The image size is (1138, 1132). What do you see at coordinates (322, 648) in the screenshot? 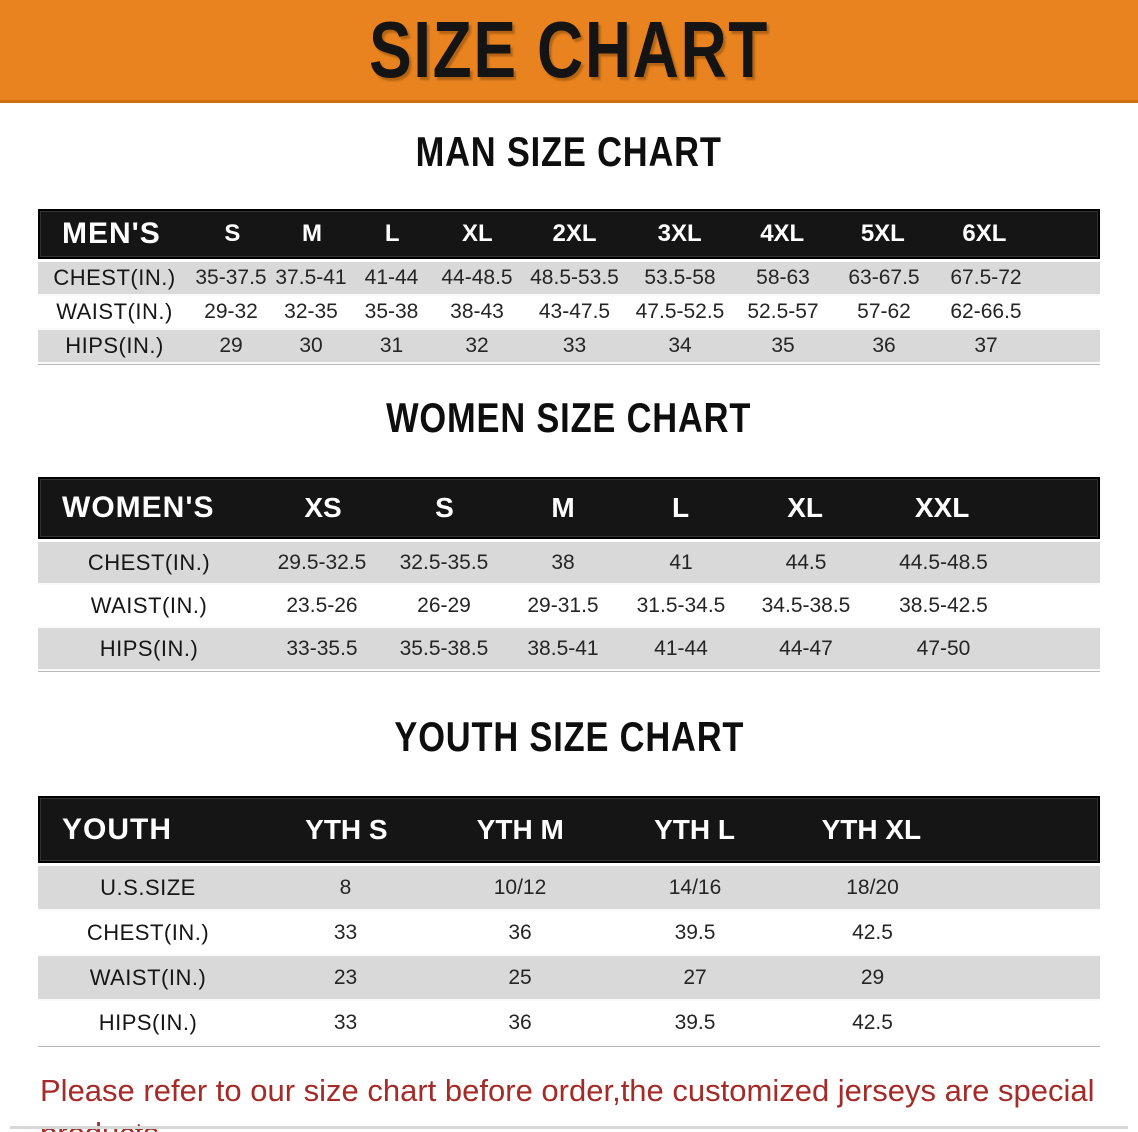
I see `size-value-cell: 33-35.5` at bounding box center [322, 648].